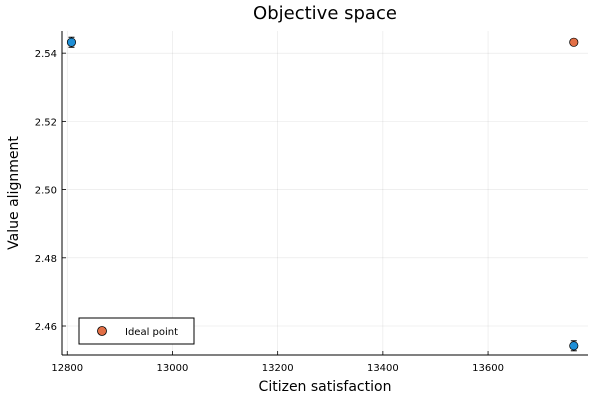  What do you see at coordinates (325, 13) in the screenshot?
I see `chart-title: Objective space` at bounding box center [325, 13].